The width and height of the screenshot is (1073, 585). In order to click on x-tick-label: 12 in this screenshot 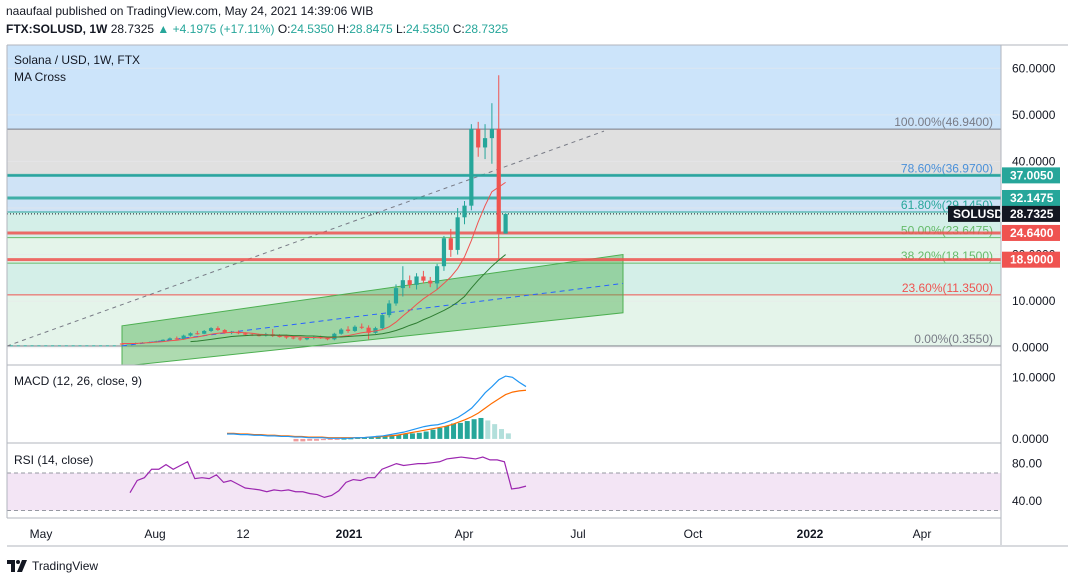, I will do `click(243, 534)`.